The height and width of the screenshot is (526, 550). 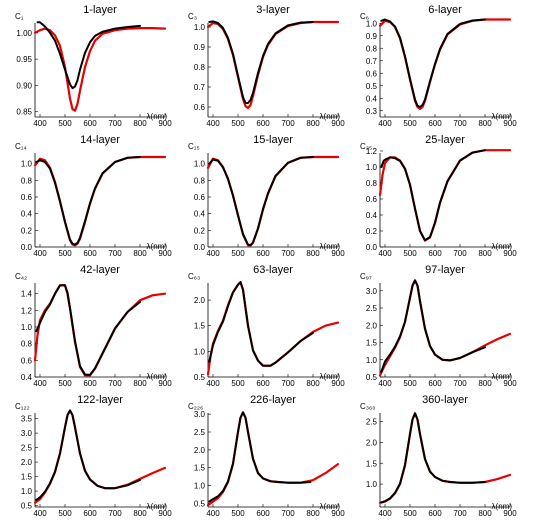 What do you see at coordinates (24, 33) in the screenshot?
I see `y-tick-label: 1.00` at bounding box center [24, 33].